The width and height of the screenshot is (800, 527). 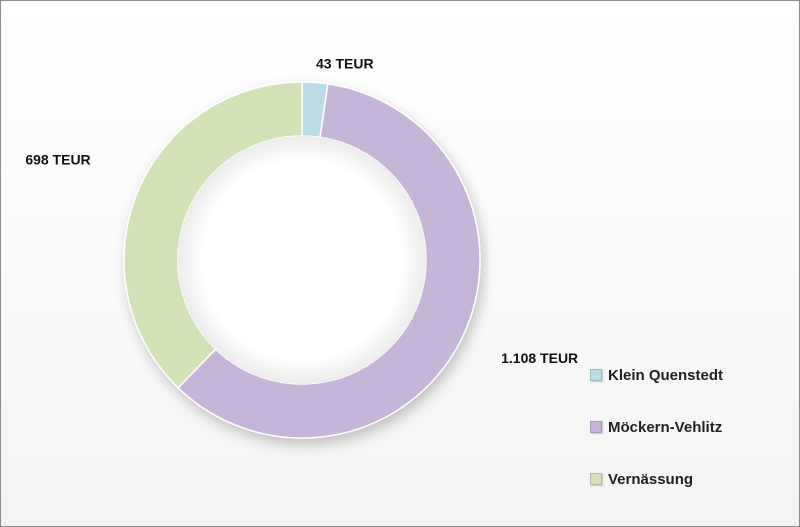 I want to click on legend-label: Vernässung, so click(x=651, y=479).